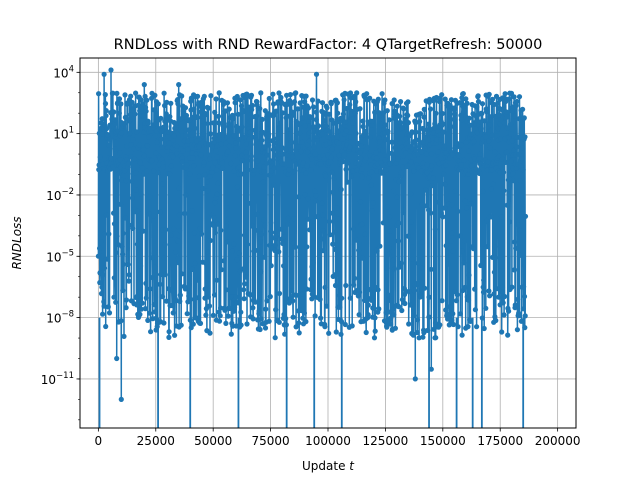  I want to click on x-tick-label: 200000, so click(558, 441).